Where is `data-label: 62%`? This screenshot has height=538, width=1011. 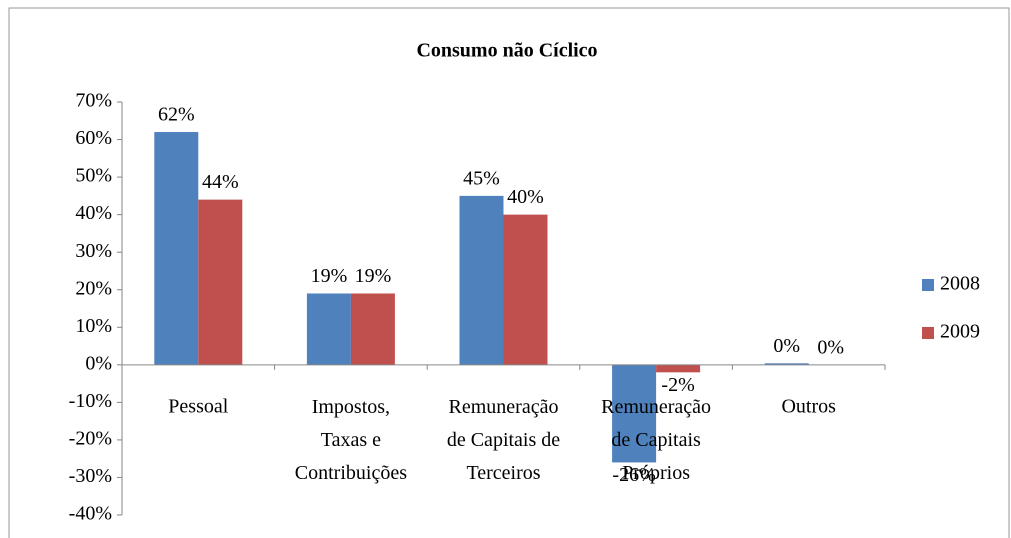
data-label: 62% is located at coordinates (176, 115).